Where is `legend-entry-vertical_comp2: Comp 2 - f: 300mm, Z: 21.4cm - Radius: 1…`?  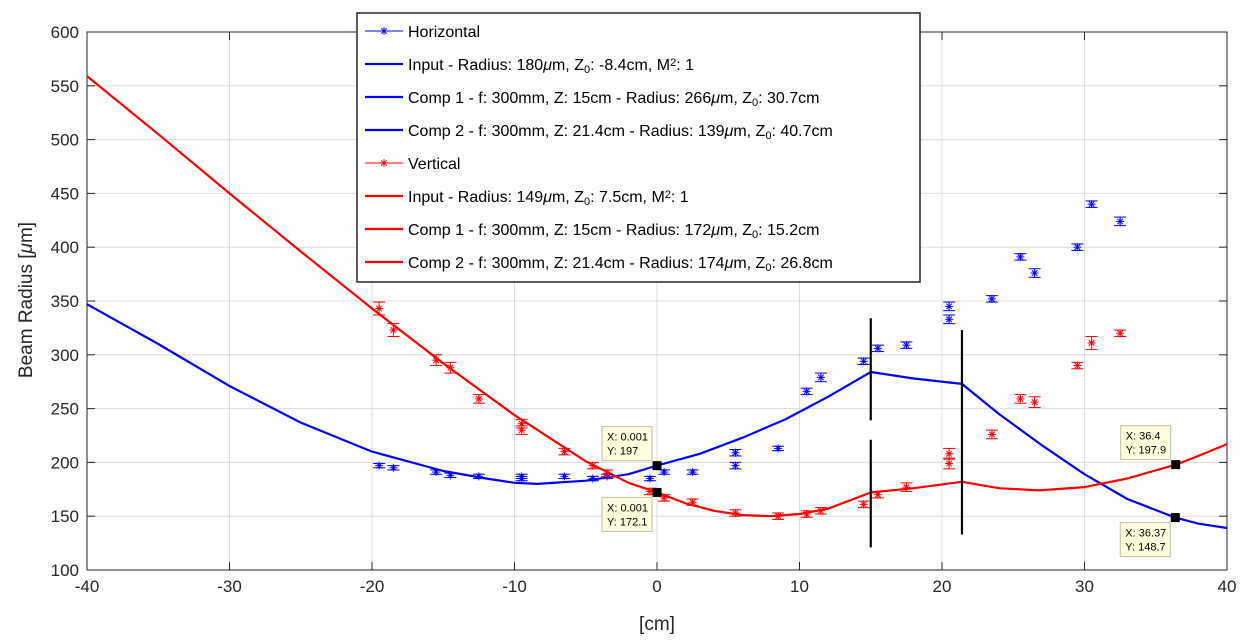
legend-entry-vertical_comp2: Comp 2 - f: 300mm, Z: 21.4cm - Radius: 1… is located at coordinates (599, 264).